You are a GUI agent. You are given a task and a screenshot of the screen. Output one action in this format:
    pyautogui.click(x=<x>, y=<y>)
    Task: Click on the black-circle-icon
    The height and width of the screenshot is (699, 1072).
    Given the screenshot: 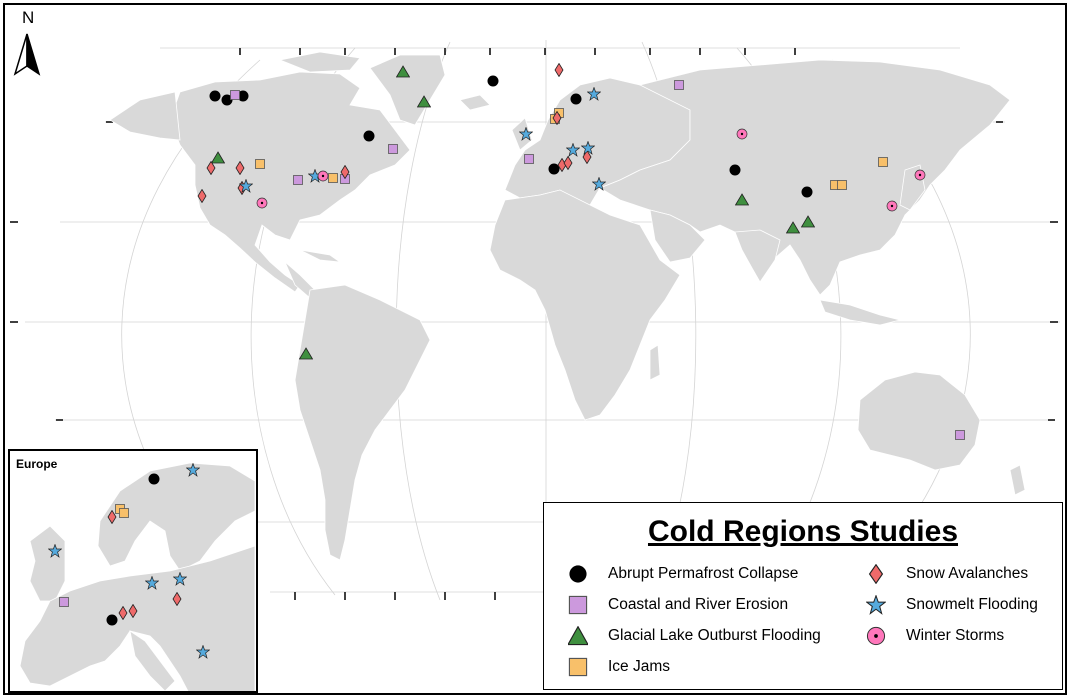 What is the action you would take?
    pyautogui.click(x=578, y=574)
    